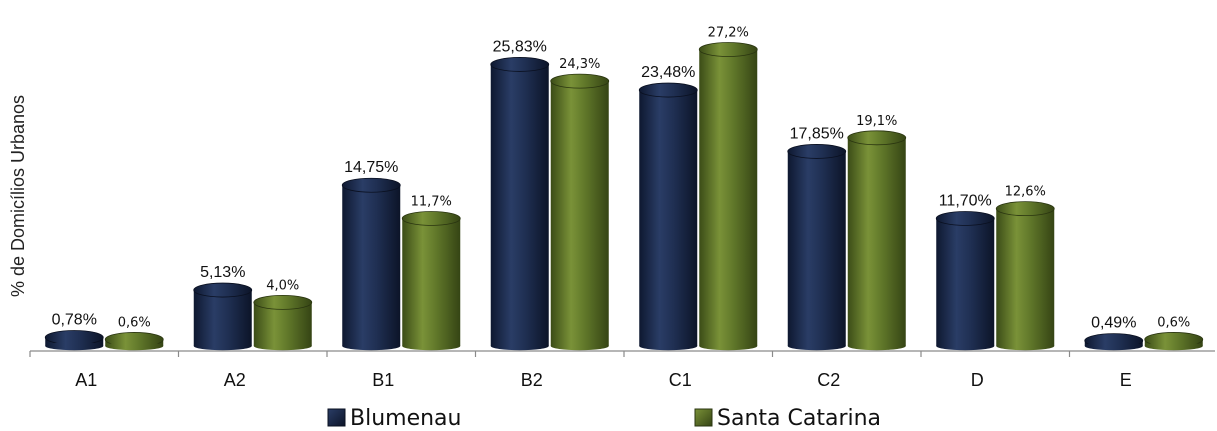  I want to click on bar-santa-catarina-b2, so click(580, 212).